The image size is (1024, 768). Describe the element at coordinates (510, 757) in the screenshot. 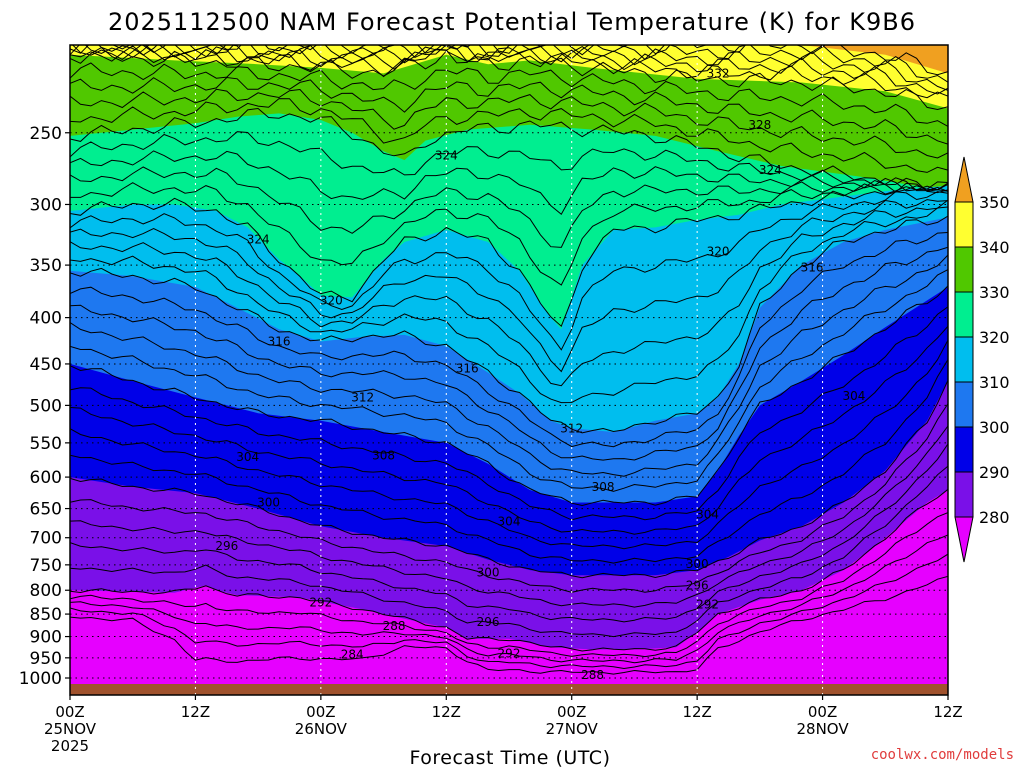

I see `x-axis-label: Forecast Time (UTC)` at that location.